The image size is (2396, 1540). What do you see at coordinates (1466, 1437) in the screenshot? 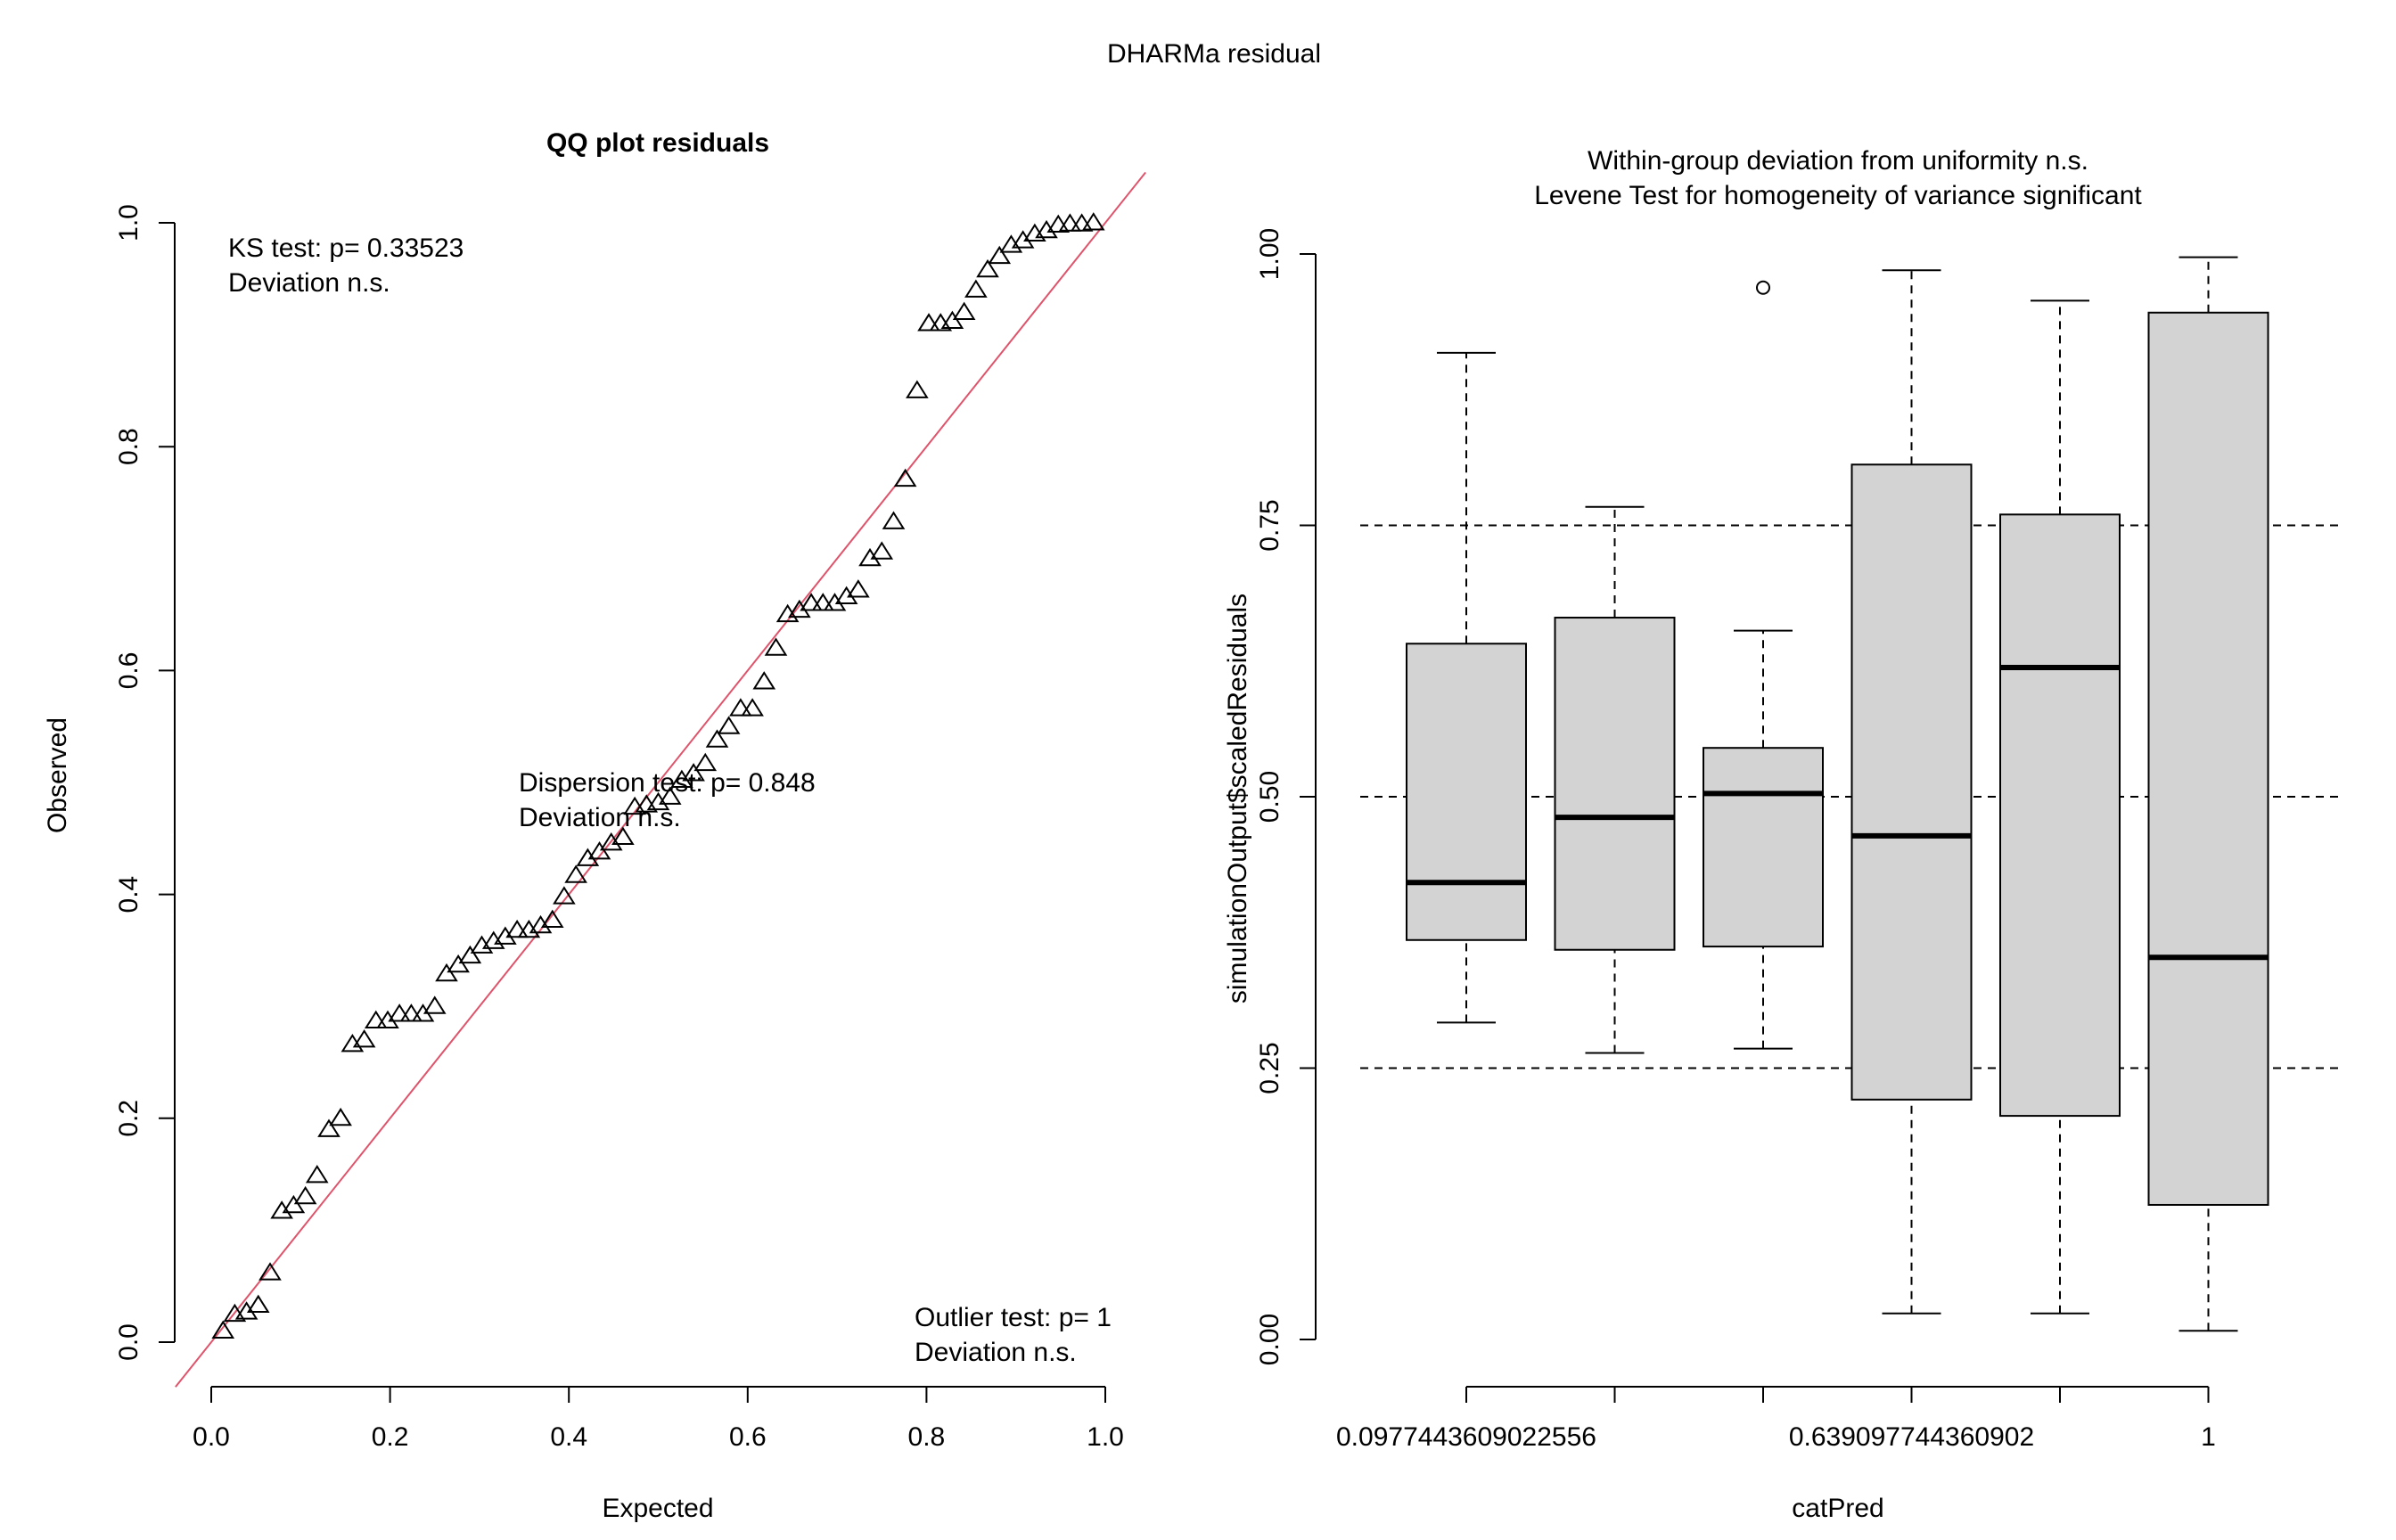
I see `boxplot-x-tick-label: 0.0977443609022556` at bounding box center [1466, 1437].